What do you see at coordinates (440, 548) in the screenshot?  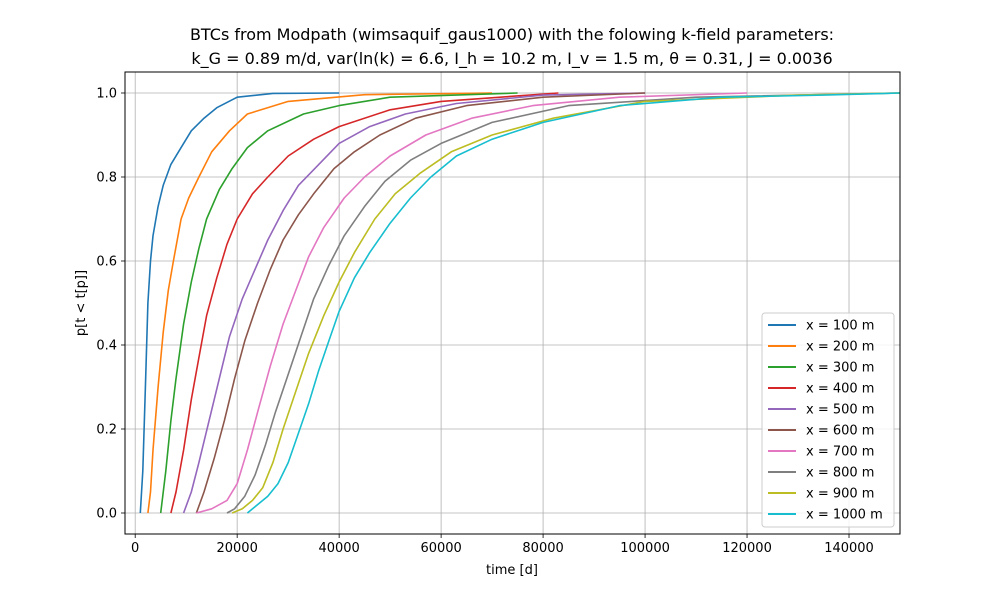 I see `x-tick-label: 60000` at bounding box center [440, 548].